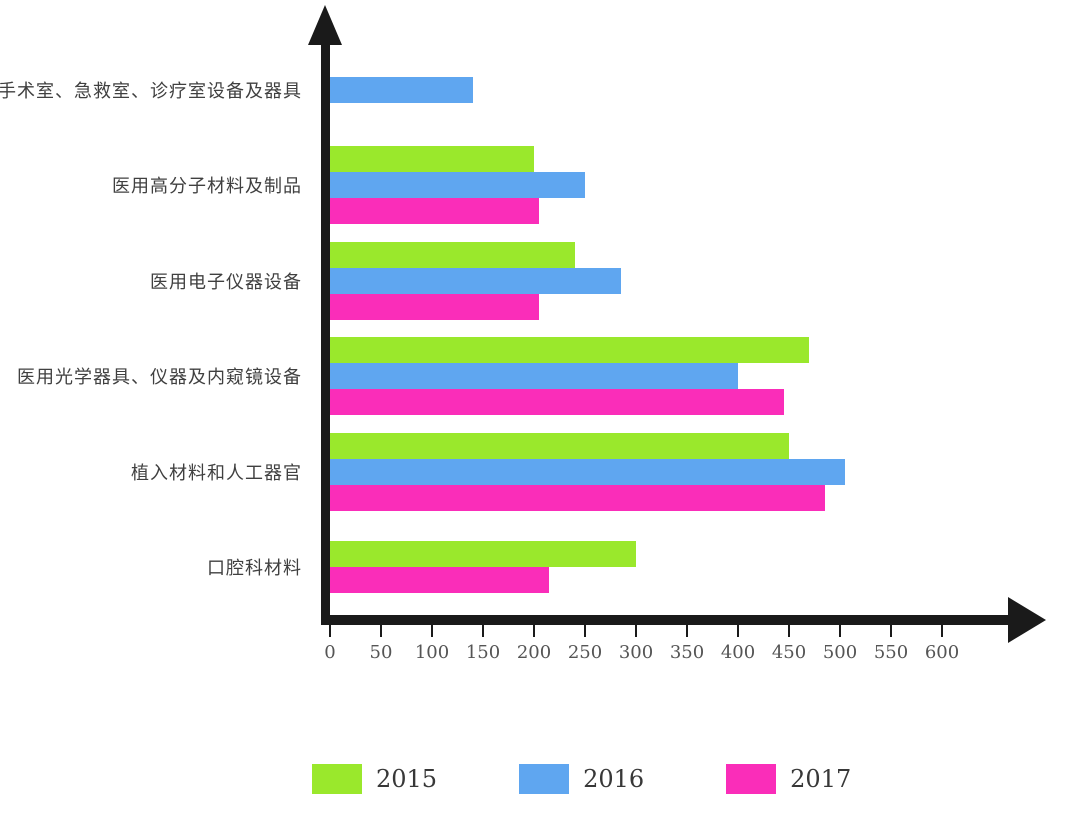 Image resolution: width=1080 pixels, height=821 pixels. What do you see at coordinates (751, 779) in the screenshot?
I see `legend-swatch-2017` at bounding box center [751, 779].